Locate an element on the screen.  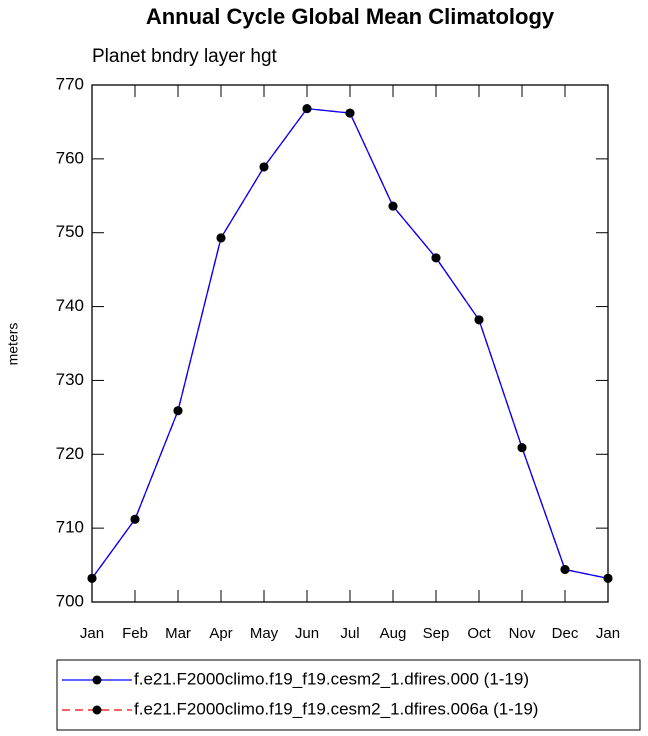
x-tick-label: Nov is located at coordinates (522, 633).